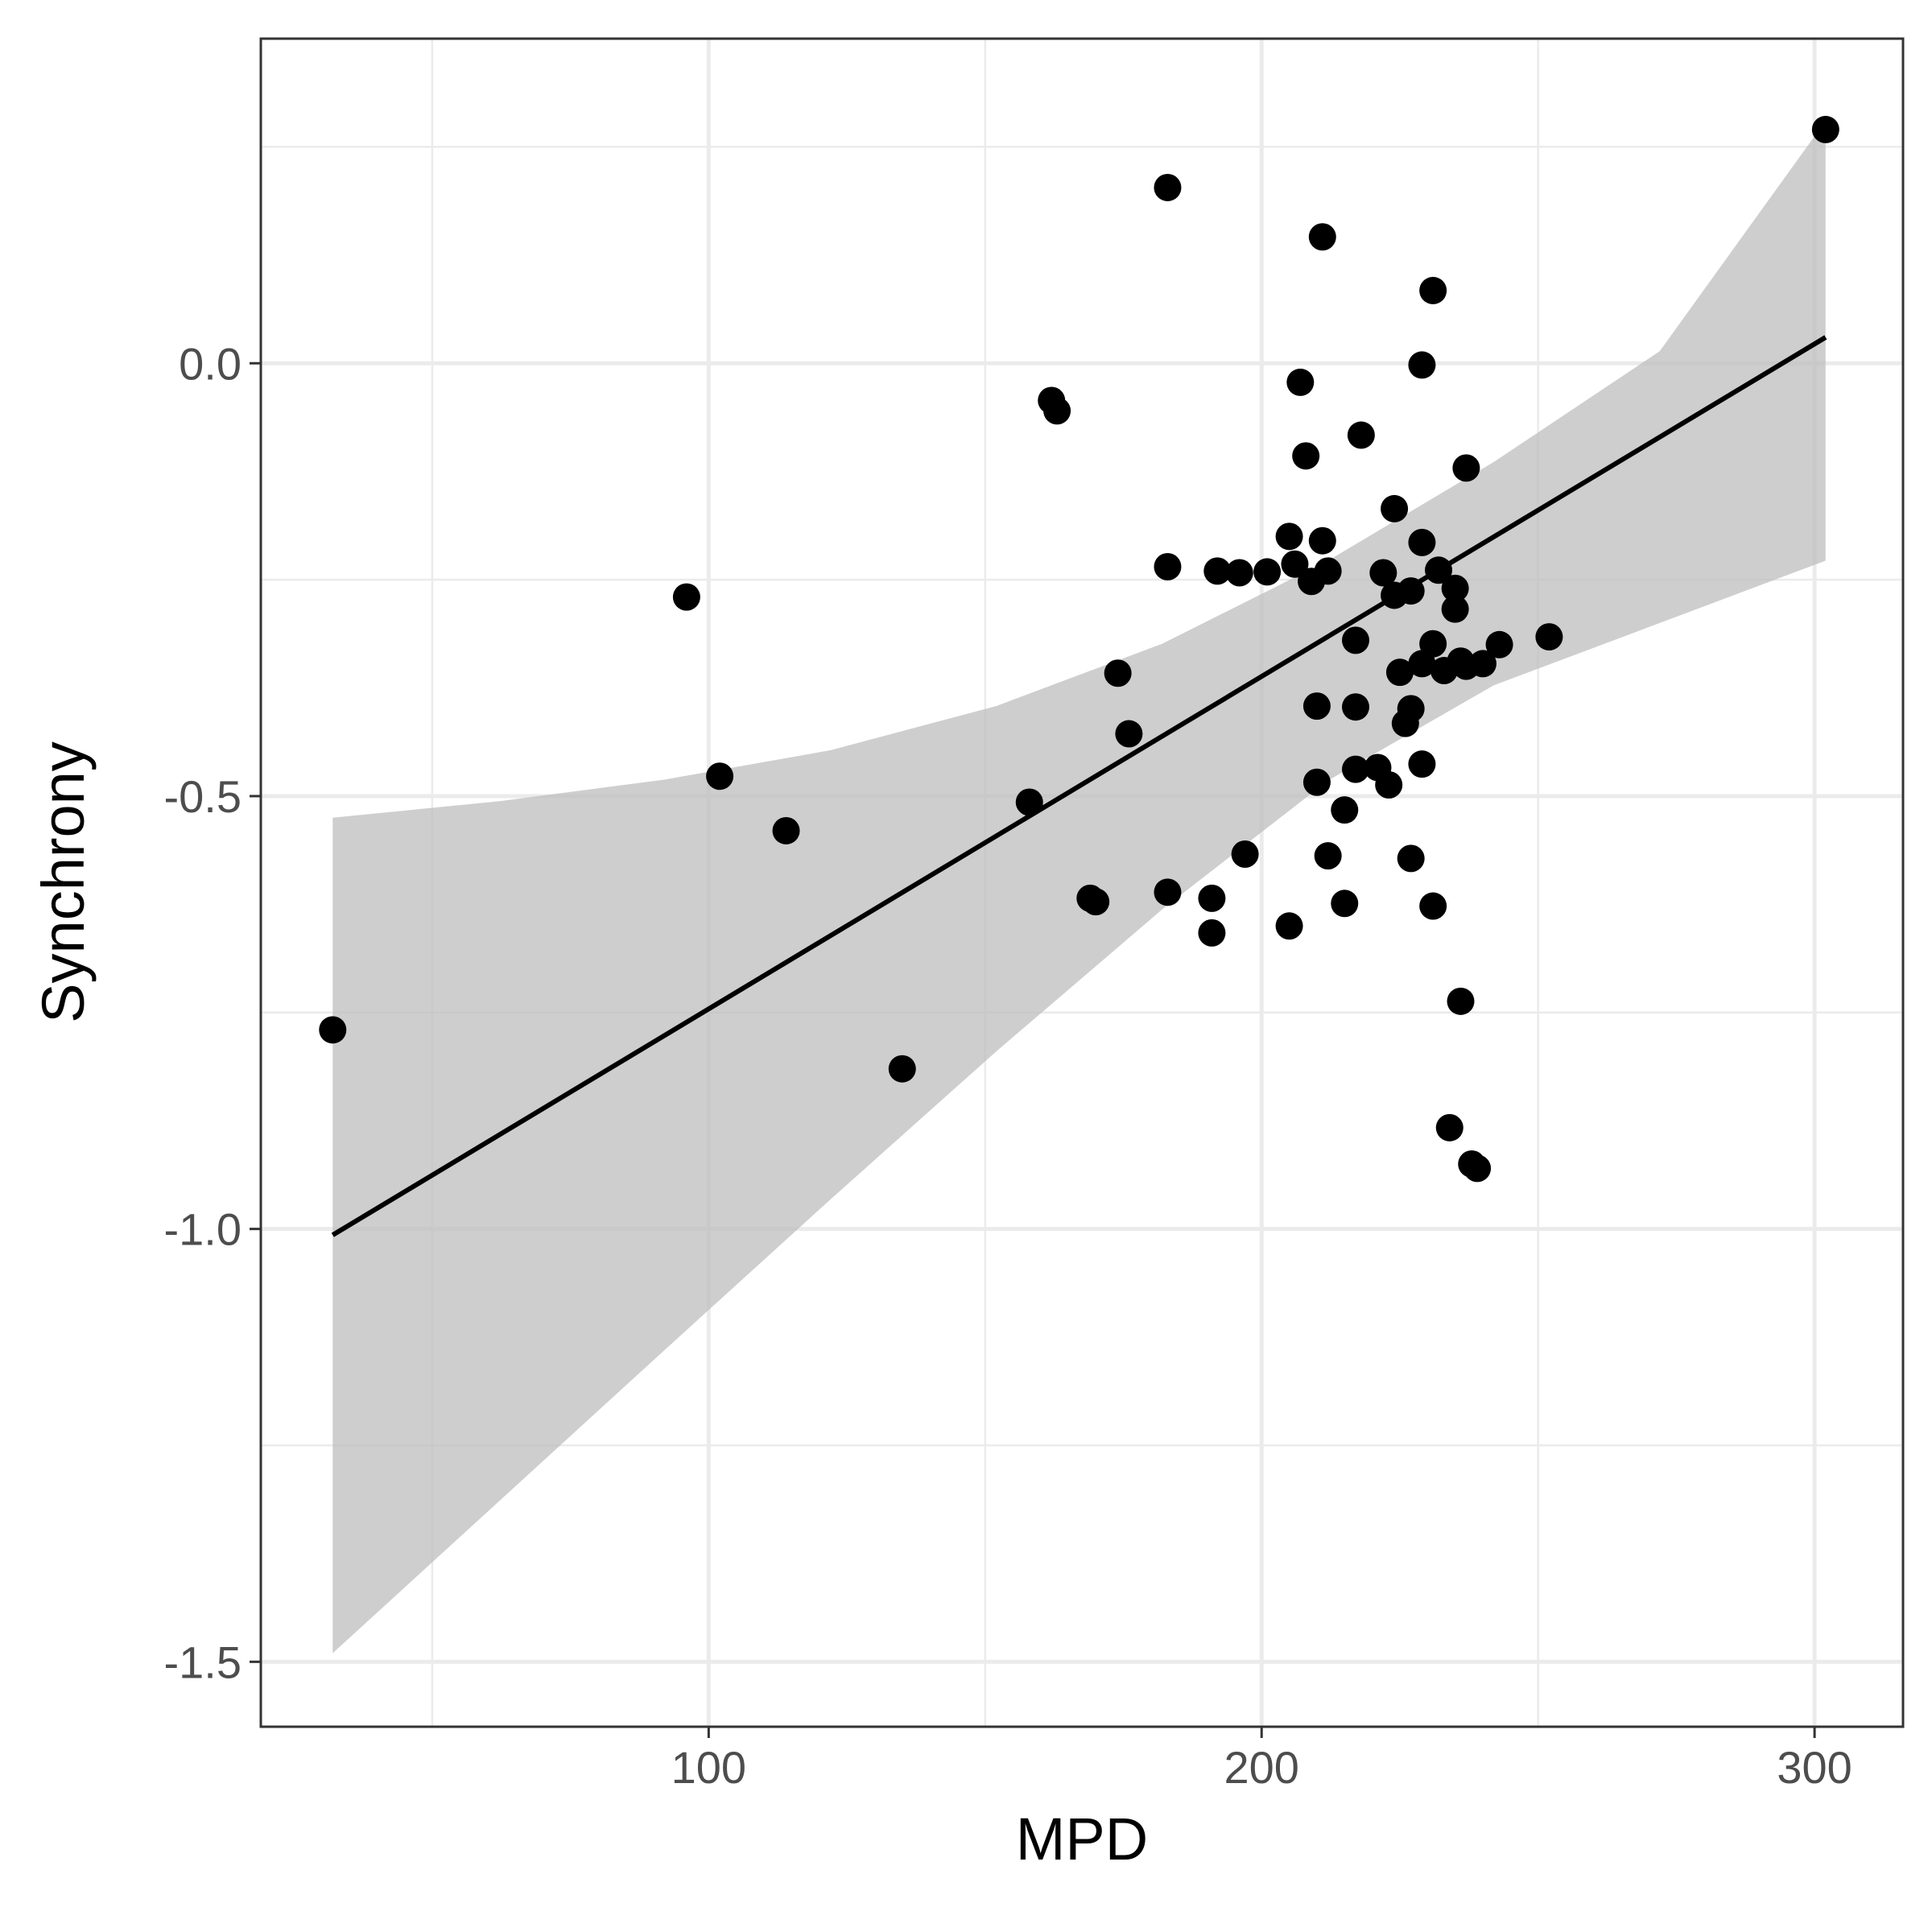 The image size is (1932, 1932). I want to click on x-tick-label: 300, so click(1814, 1768).